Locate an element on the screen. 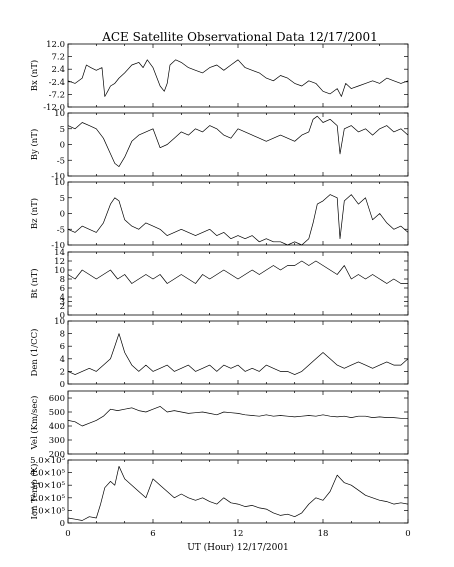 The width and height of the screenshot is (454, 567). y-tick-label: -7.2 is located at coordinates (57, 95).